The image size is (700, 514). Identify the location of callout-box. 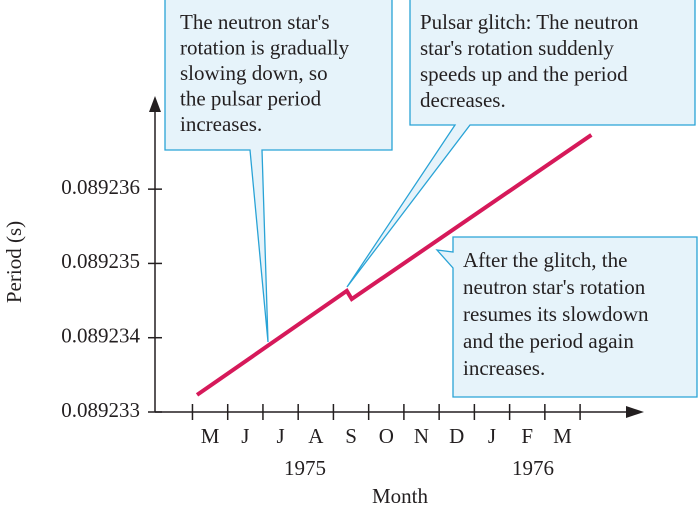
(566, 317).